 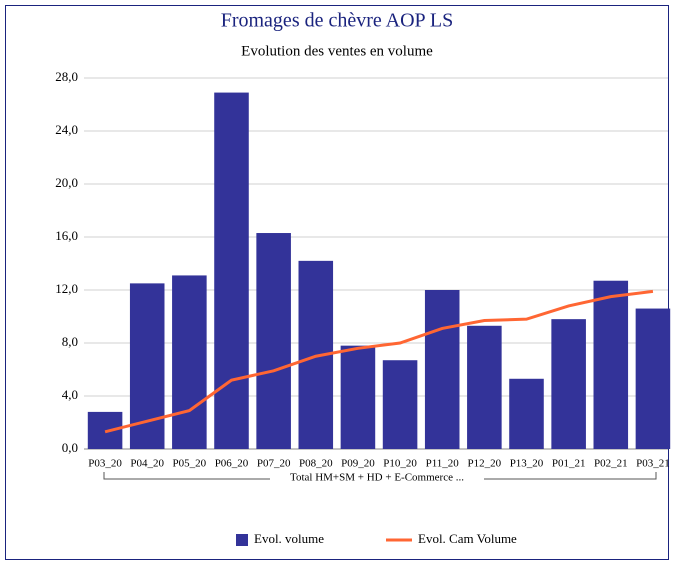 What do you see at coordinates (527, 464) in the screenshot?
I see `x-tick-label: P13_20` at bounding box center [527, 464].